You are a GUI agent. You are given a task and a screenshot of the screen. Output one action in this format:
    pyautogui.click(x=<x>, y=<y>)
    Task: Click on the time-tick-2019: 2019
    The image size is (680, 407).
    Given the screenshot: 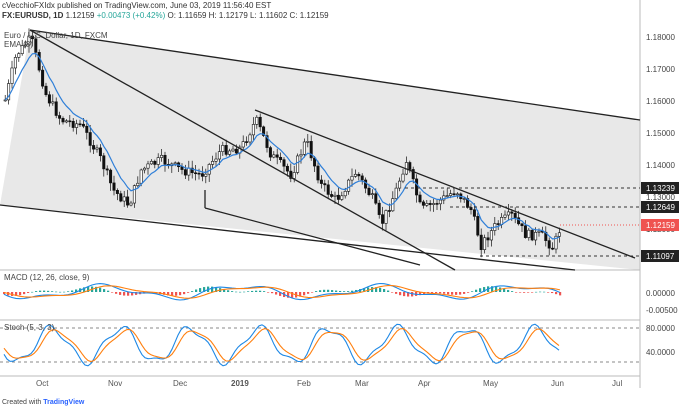 What is the action you would take?
    pyautogui.click(x=240, y=383)
    